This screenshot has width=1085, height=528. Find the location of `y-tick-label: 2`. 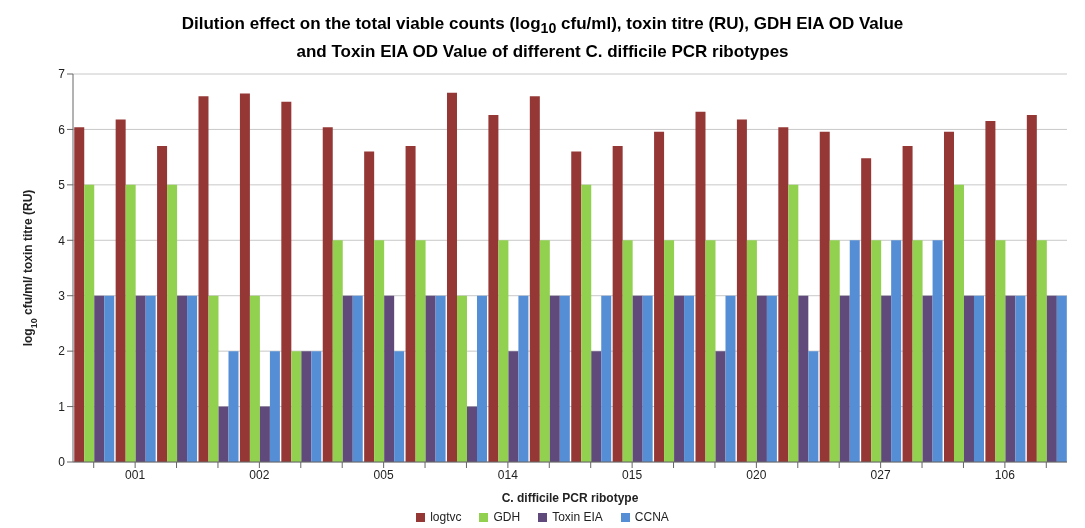

y-tick-label: 2 is located at coordinates (62, 351).